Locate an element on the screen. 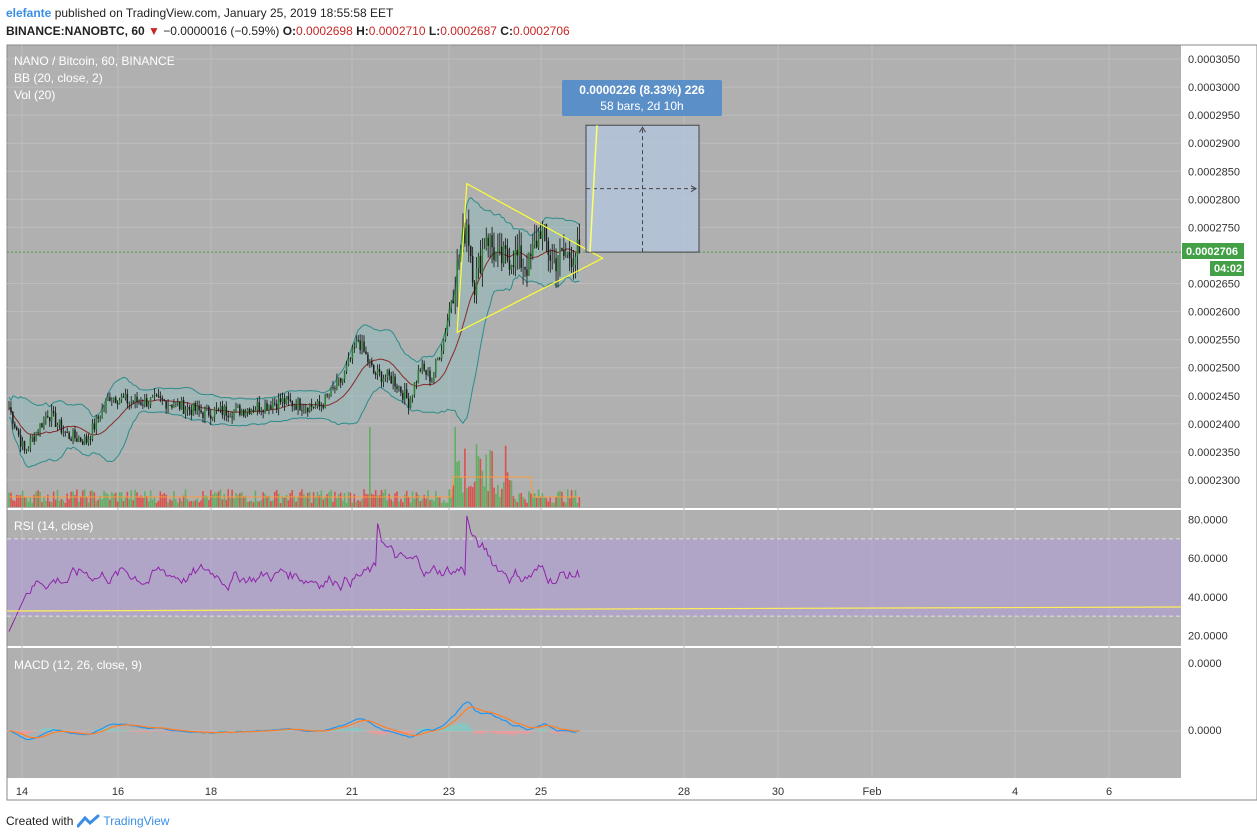 This screenshot has width=1257, height=839. open-label: O: is located at coordinates (289, 31).